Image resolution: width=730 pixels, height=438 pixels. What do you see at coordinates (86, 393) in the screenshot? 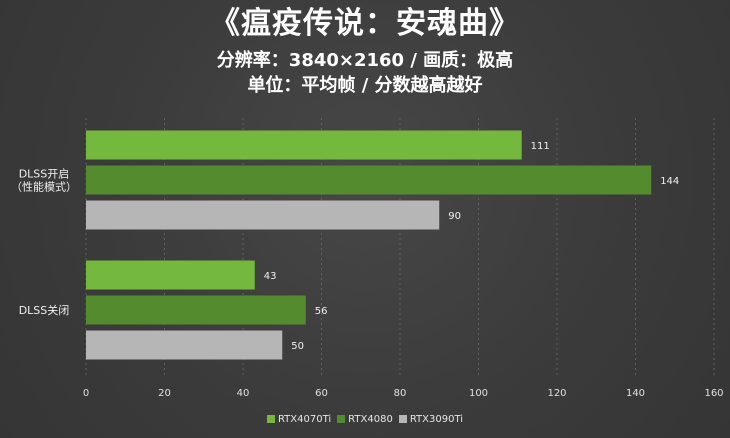
I see `x-tick-label: 0` at bounding box center [86, 393].